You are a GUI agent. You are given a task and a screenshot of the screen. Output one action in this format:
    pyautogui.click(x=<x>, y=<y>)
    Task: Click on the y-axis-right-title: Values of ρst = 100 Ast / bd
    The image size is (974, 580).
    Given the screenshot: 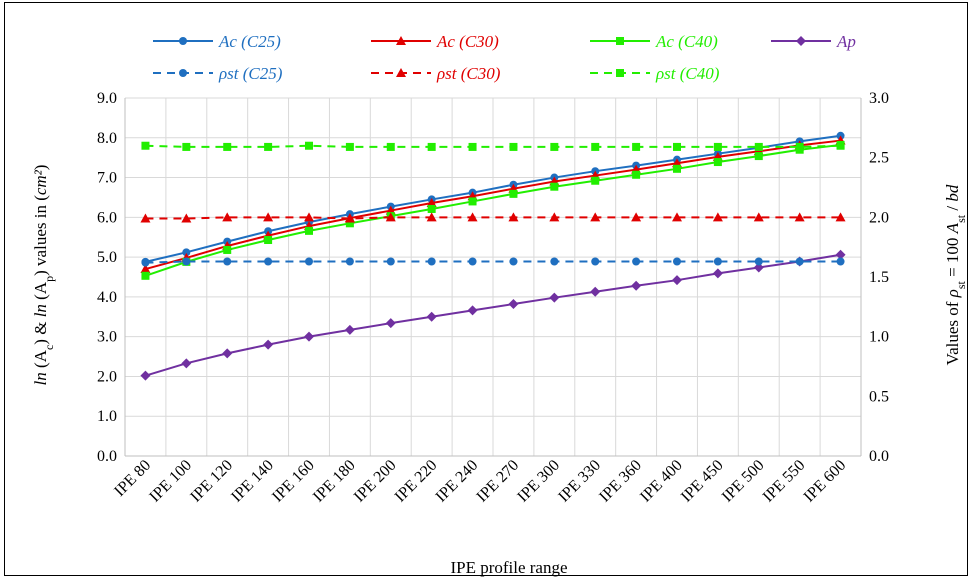 What is the action you would take?
    pyautogui.click(x=955, y=274)
    